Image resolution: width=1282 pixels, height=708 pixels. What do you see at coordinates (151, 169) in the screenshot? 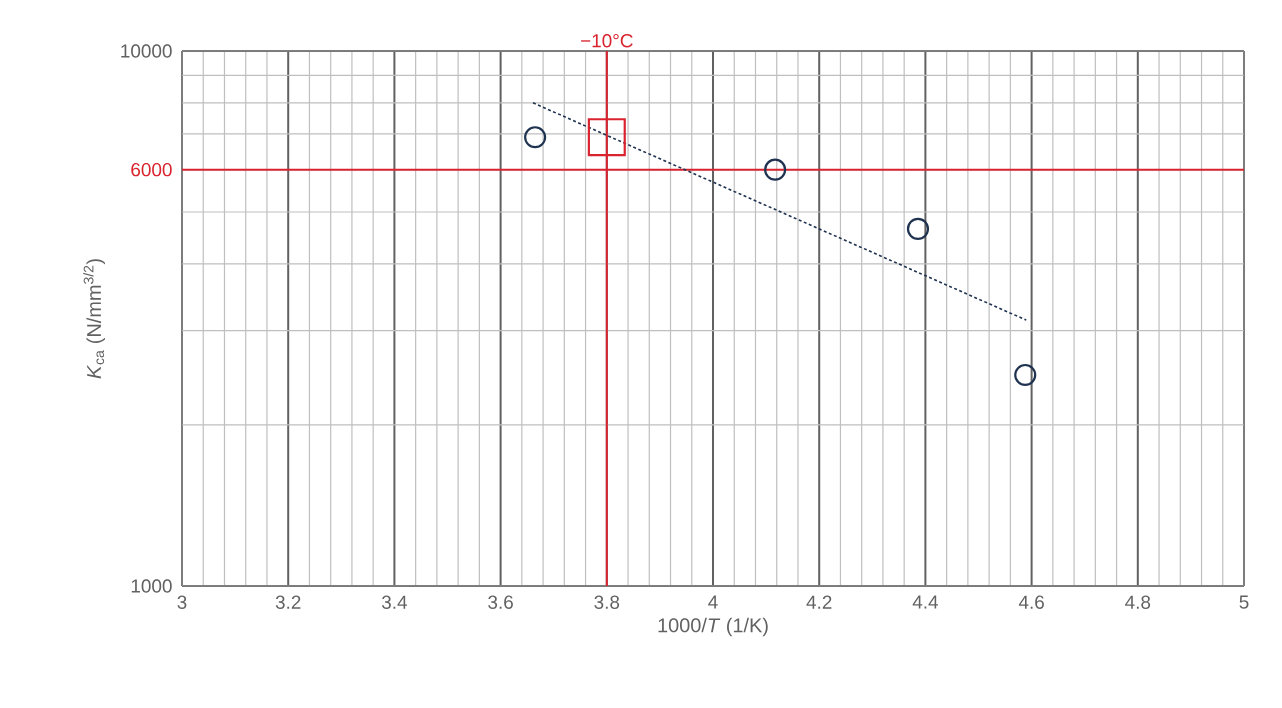
I see `ref-line-label: 6000` at bounding box center [151, 169].